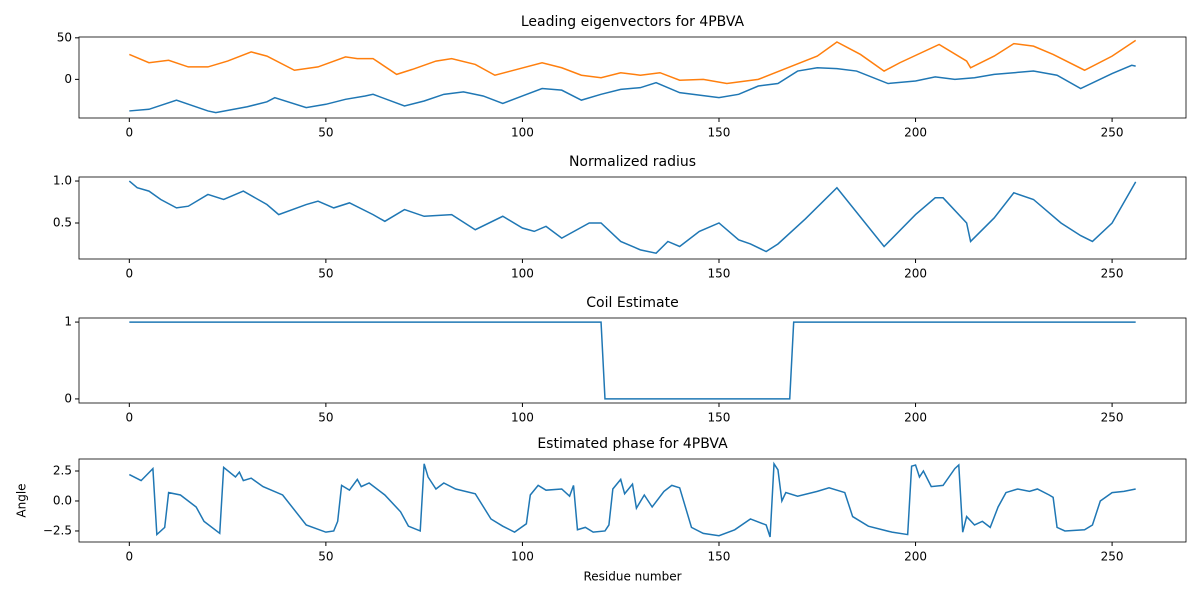  I want to click on chart-title: Estimated phase for 4PBVA, so click(632, 444).